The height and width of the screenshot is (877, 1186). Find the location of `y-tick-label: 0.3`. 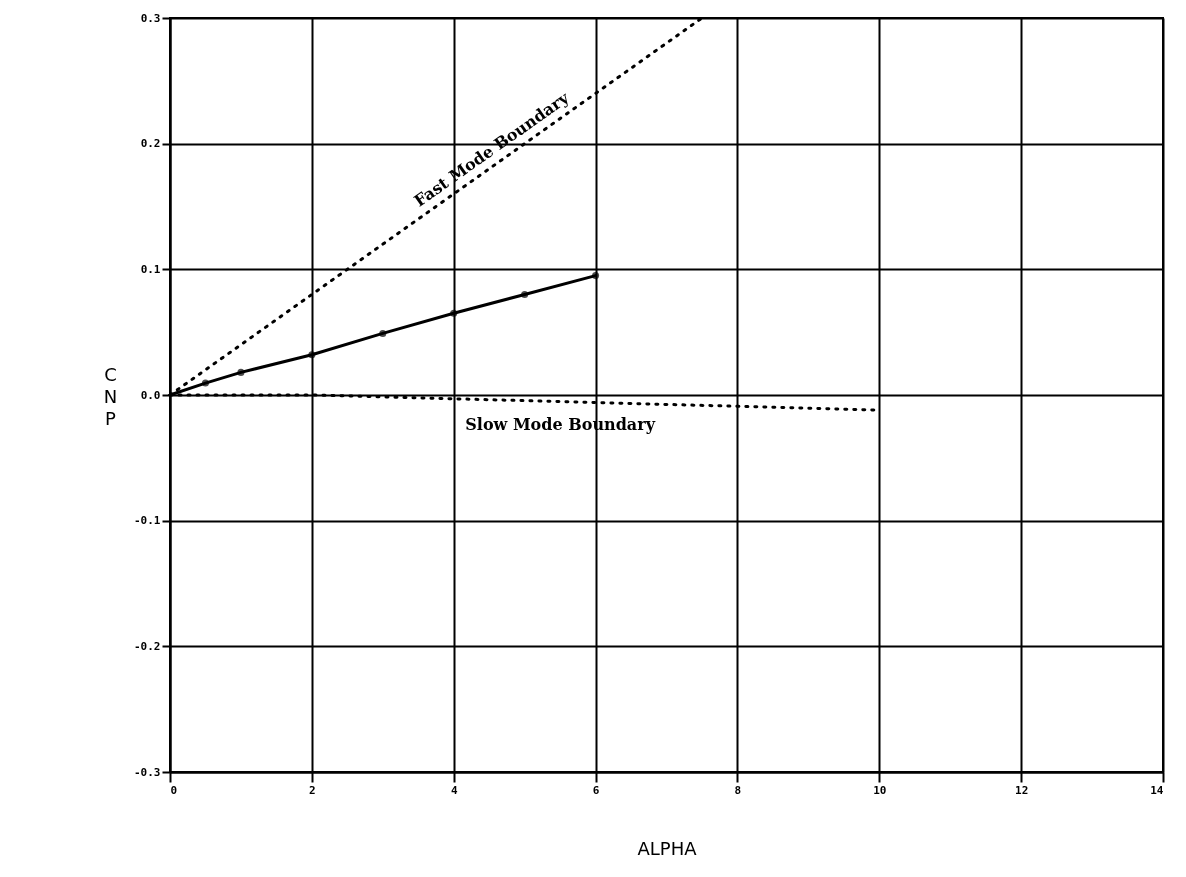

y-tick-label: 0.3 is located at coordinates (150, 18).